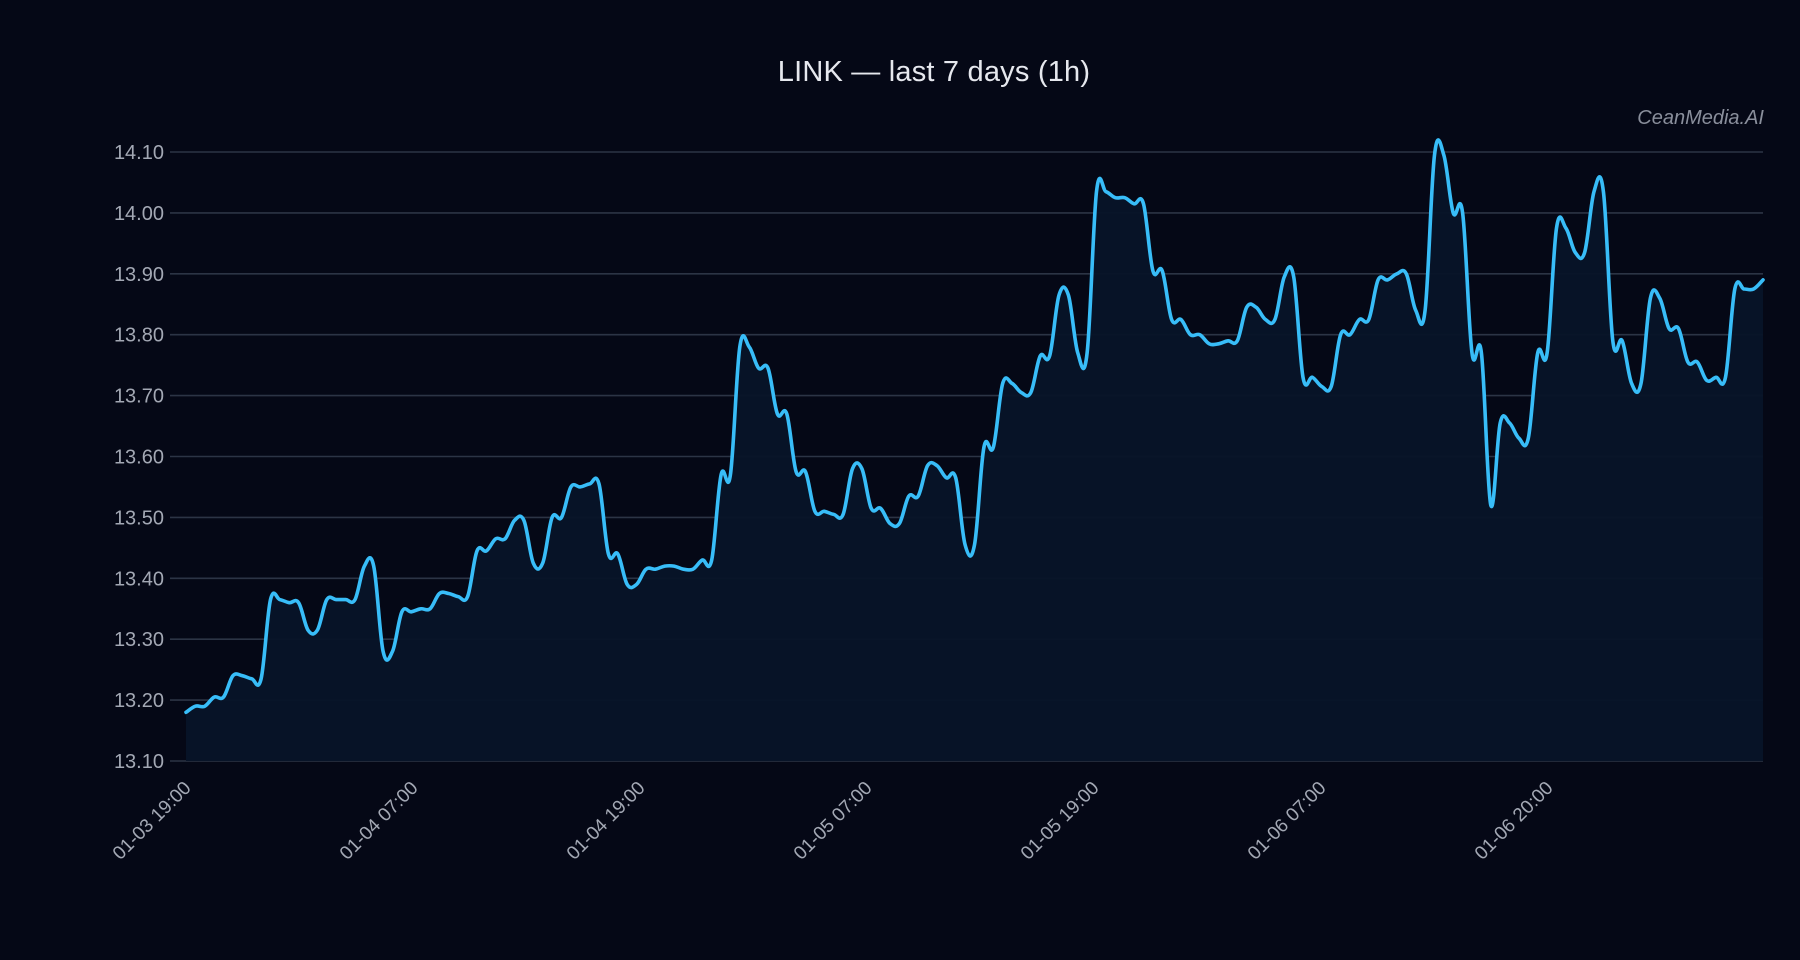 The image size is (1800, 960). Describe the element at coordinates (934, 72) in the screenshot. I see `chart-title: LINK — last 7 days (1h)` at that location.